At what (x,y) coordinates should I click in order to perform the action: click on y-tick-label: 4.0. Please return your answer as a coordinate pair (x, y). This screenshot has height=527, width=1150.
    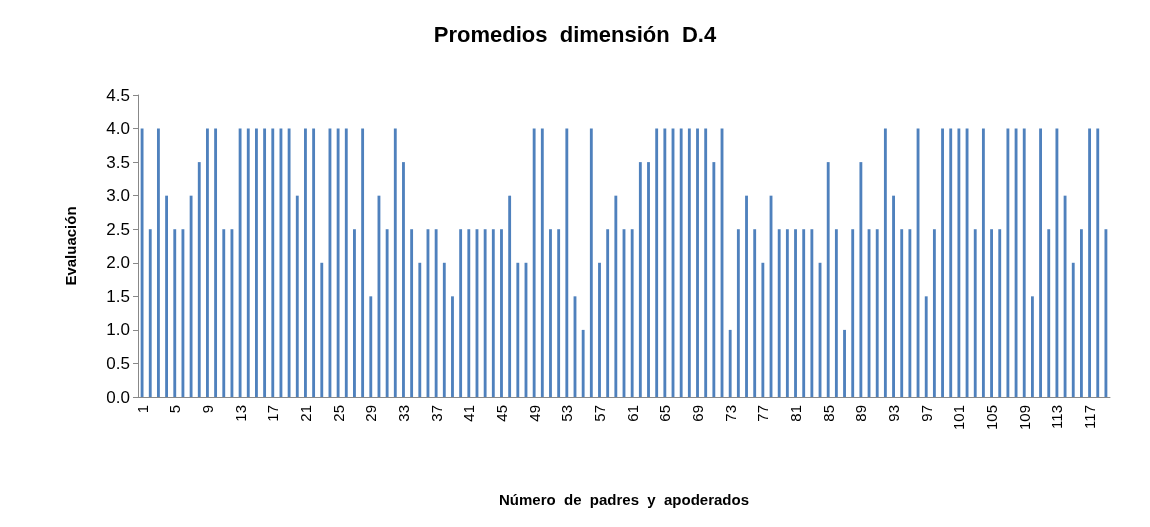
    Looking at the image, I should click on (118, 129).